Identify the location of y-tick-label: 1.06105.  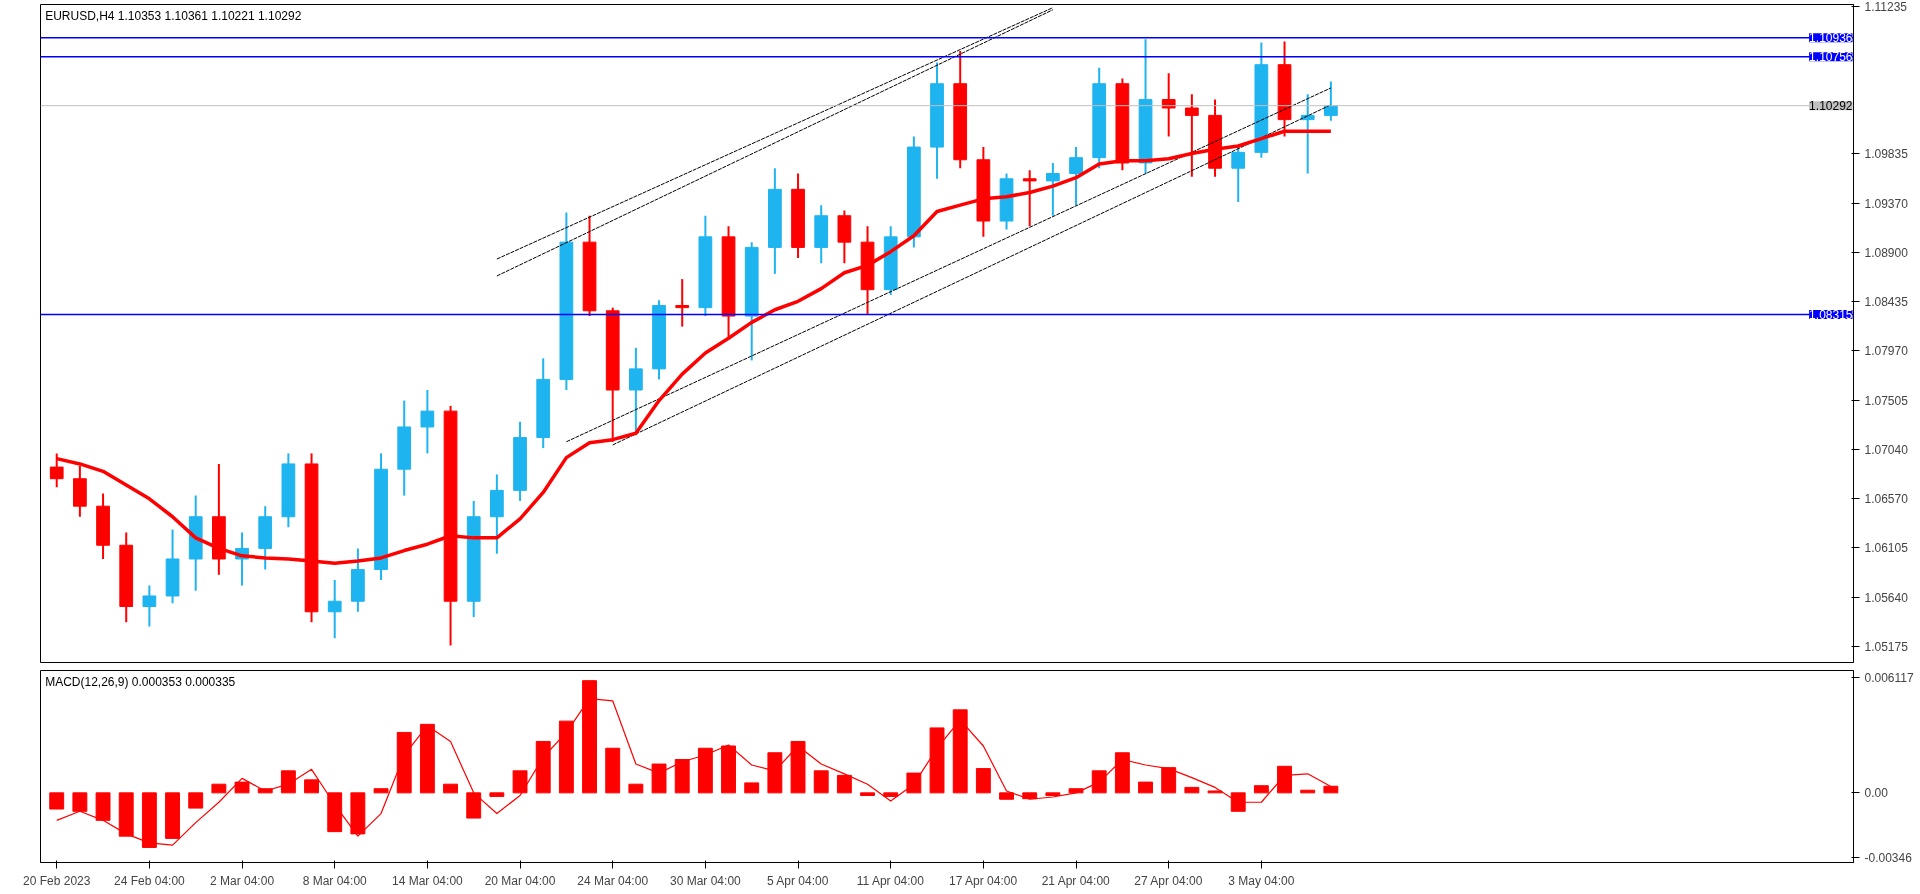
(1886, 548).